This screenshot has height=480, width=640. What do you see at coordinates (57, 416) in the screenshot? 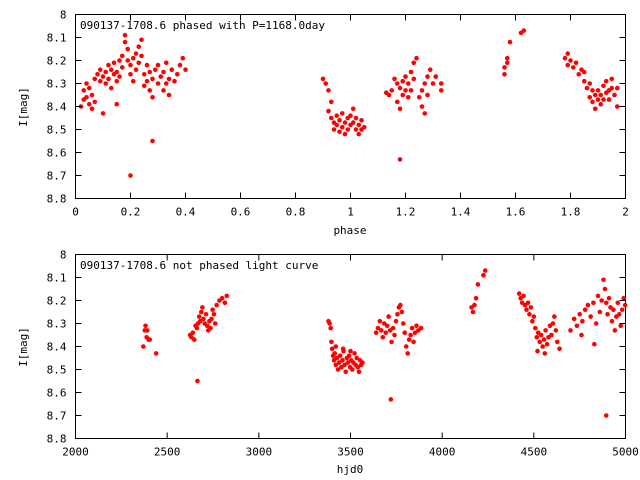
I see `raw-y-tick-label: 8.7` at bounding box center [57, 416].